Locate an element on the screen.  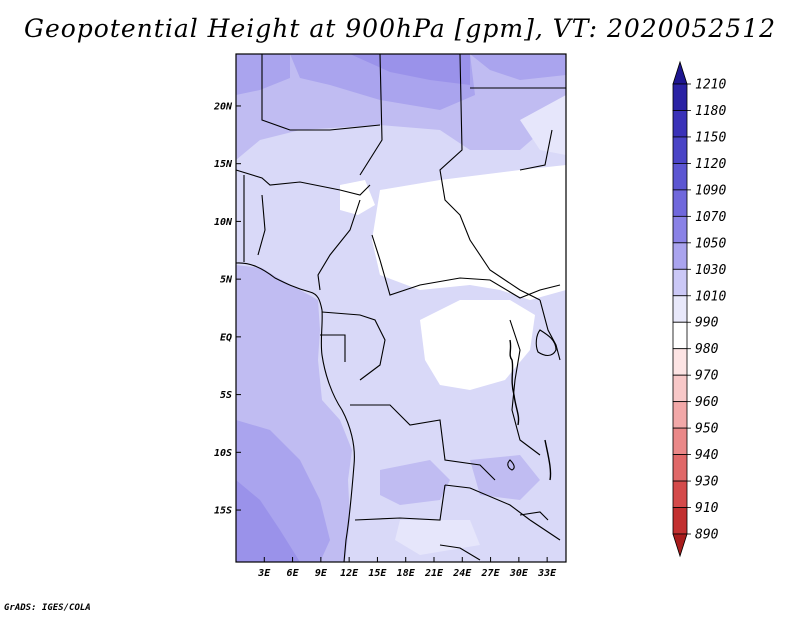
lat-label: EQ is located at coordinates (226, 337).